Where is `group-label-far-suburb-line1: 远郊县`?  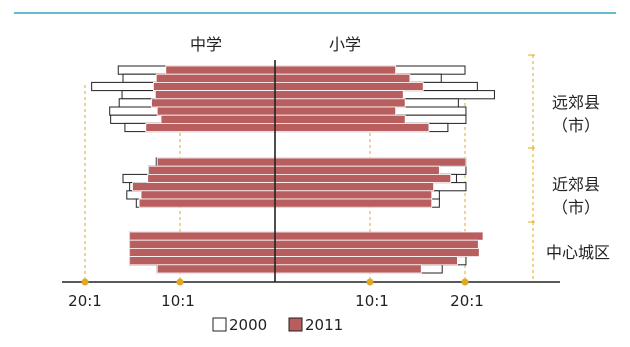
group-label-far-suburb-line1: 远郊县 is located at coordinates (576, 102).